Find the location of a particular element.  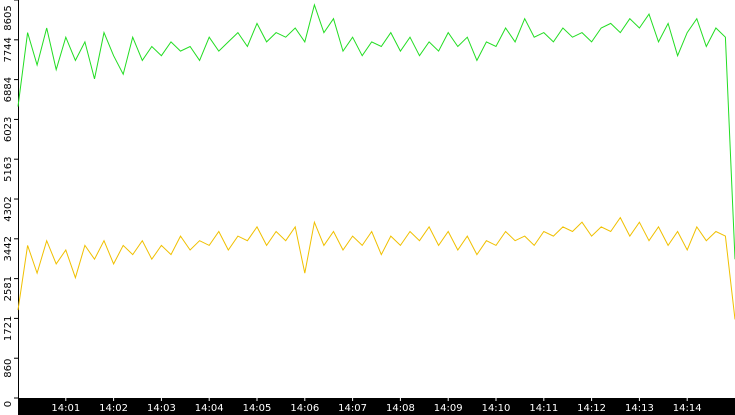

x-axis-band is located at coordinates (376, 406).